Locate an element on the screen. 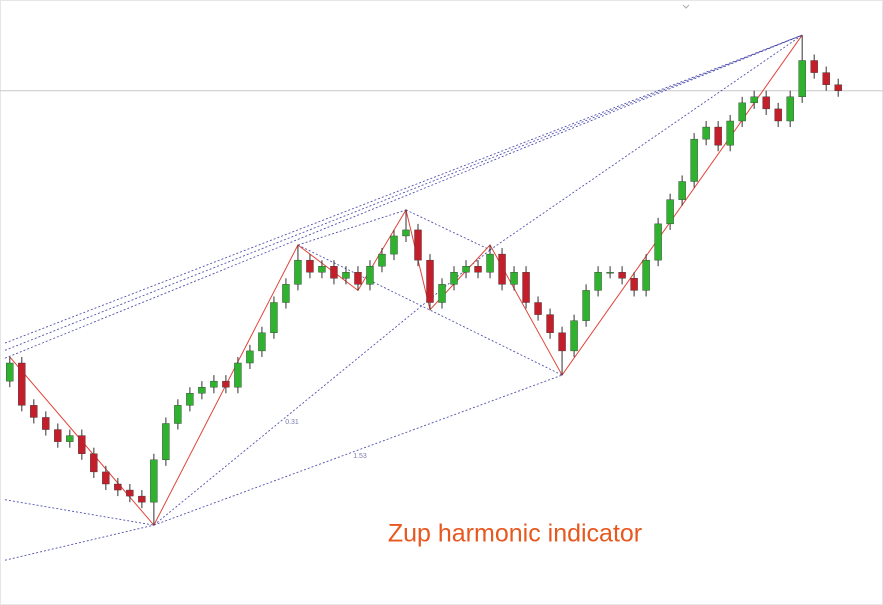 This screenshot has width=883, height=605. ratio-label: 1.53 is located at coordinates (360, 456).